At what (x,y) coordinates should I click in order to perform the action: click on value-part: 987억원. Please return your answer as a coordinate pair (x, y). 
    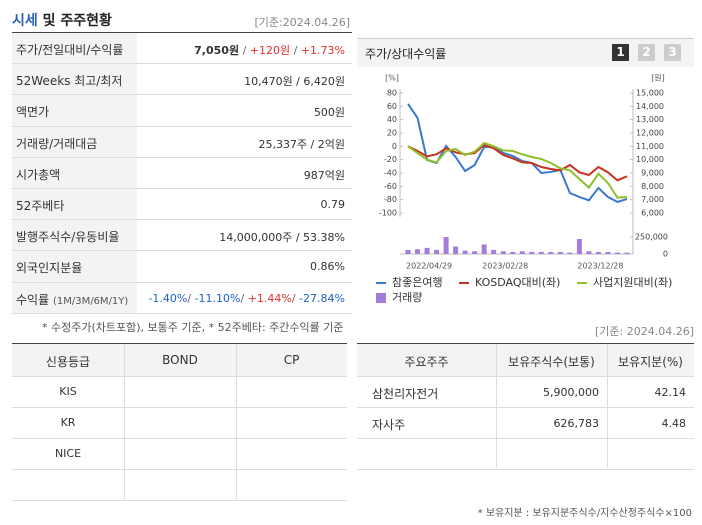
    Looking at the image, I should click on (324, 175).